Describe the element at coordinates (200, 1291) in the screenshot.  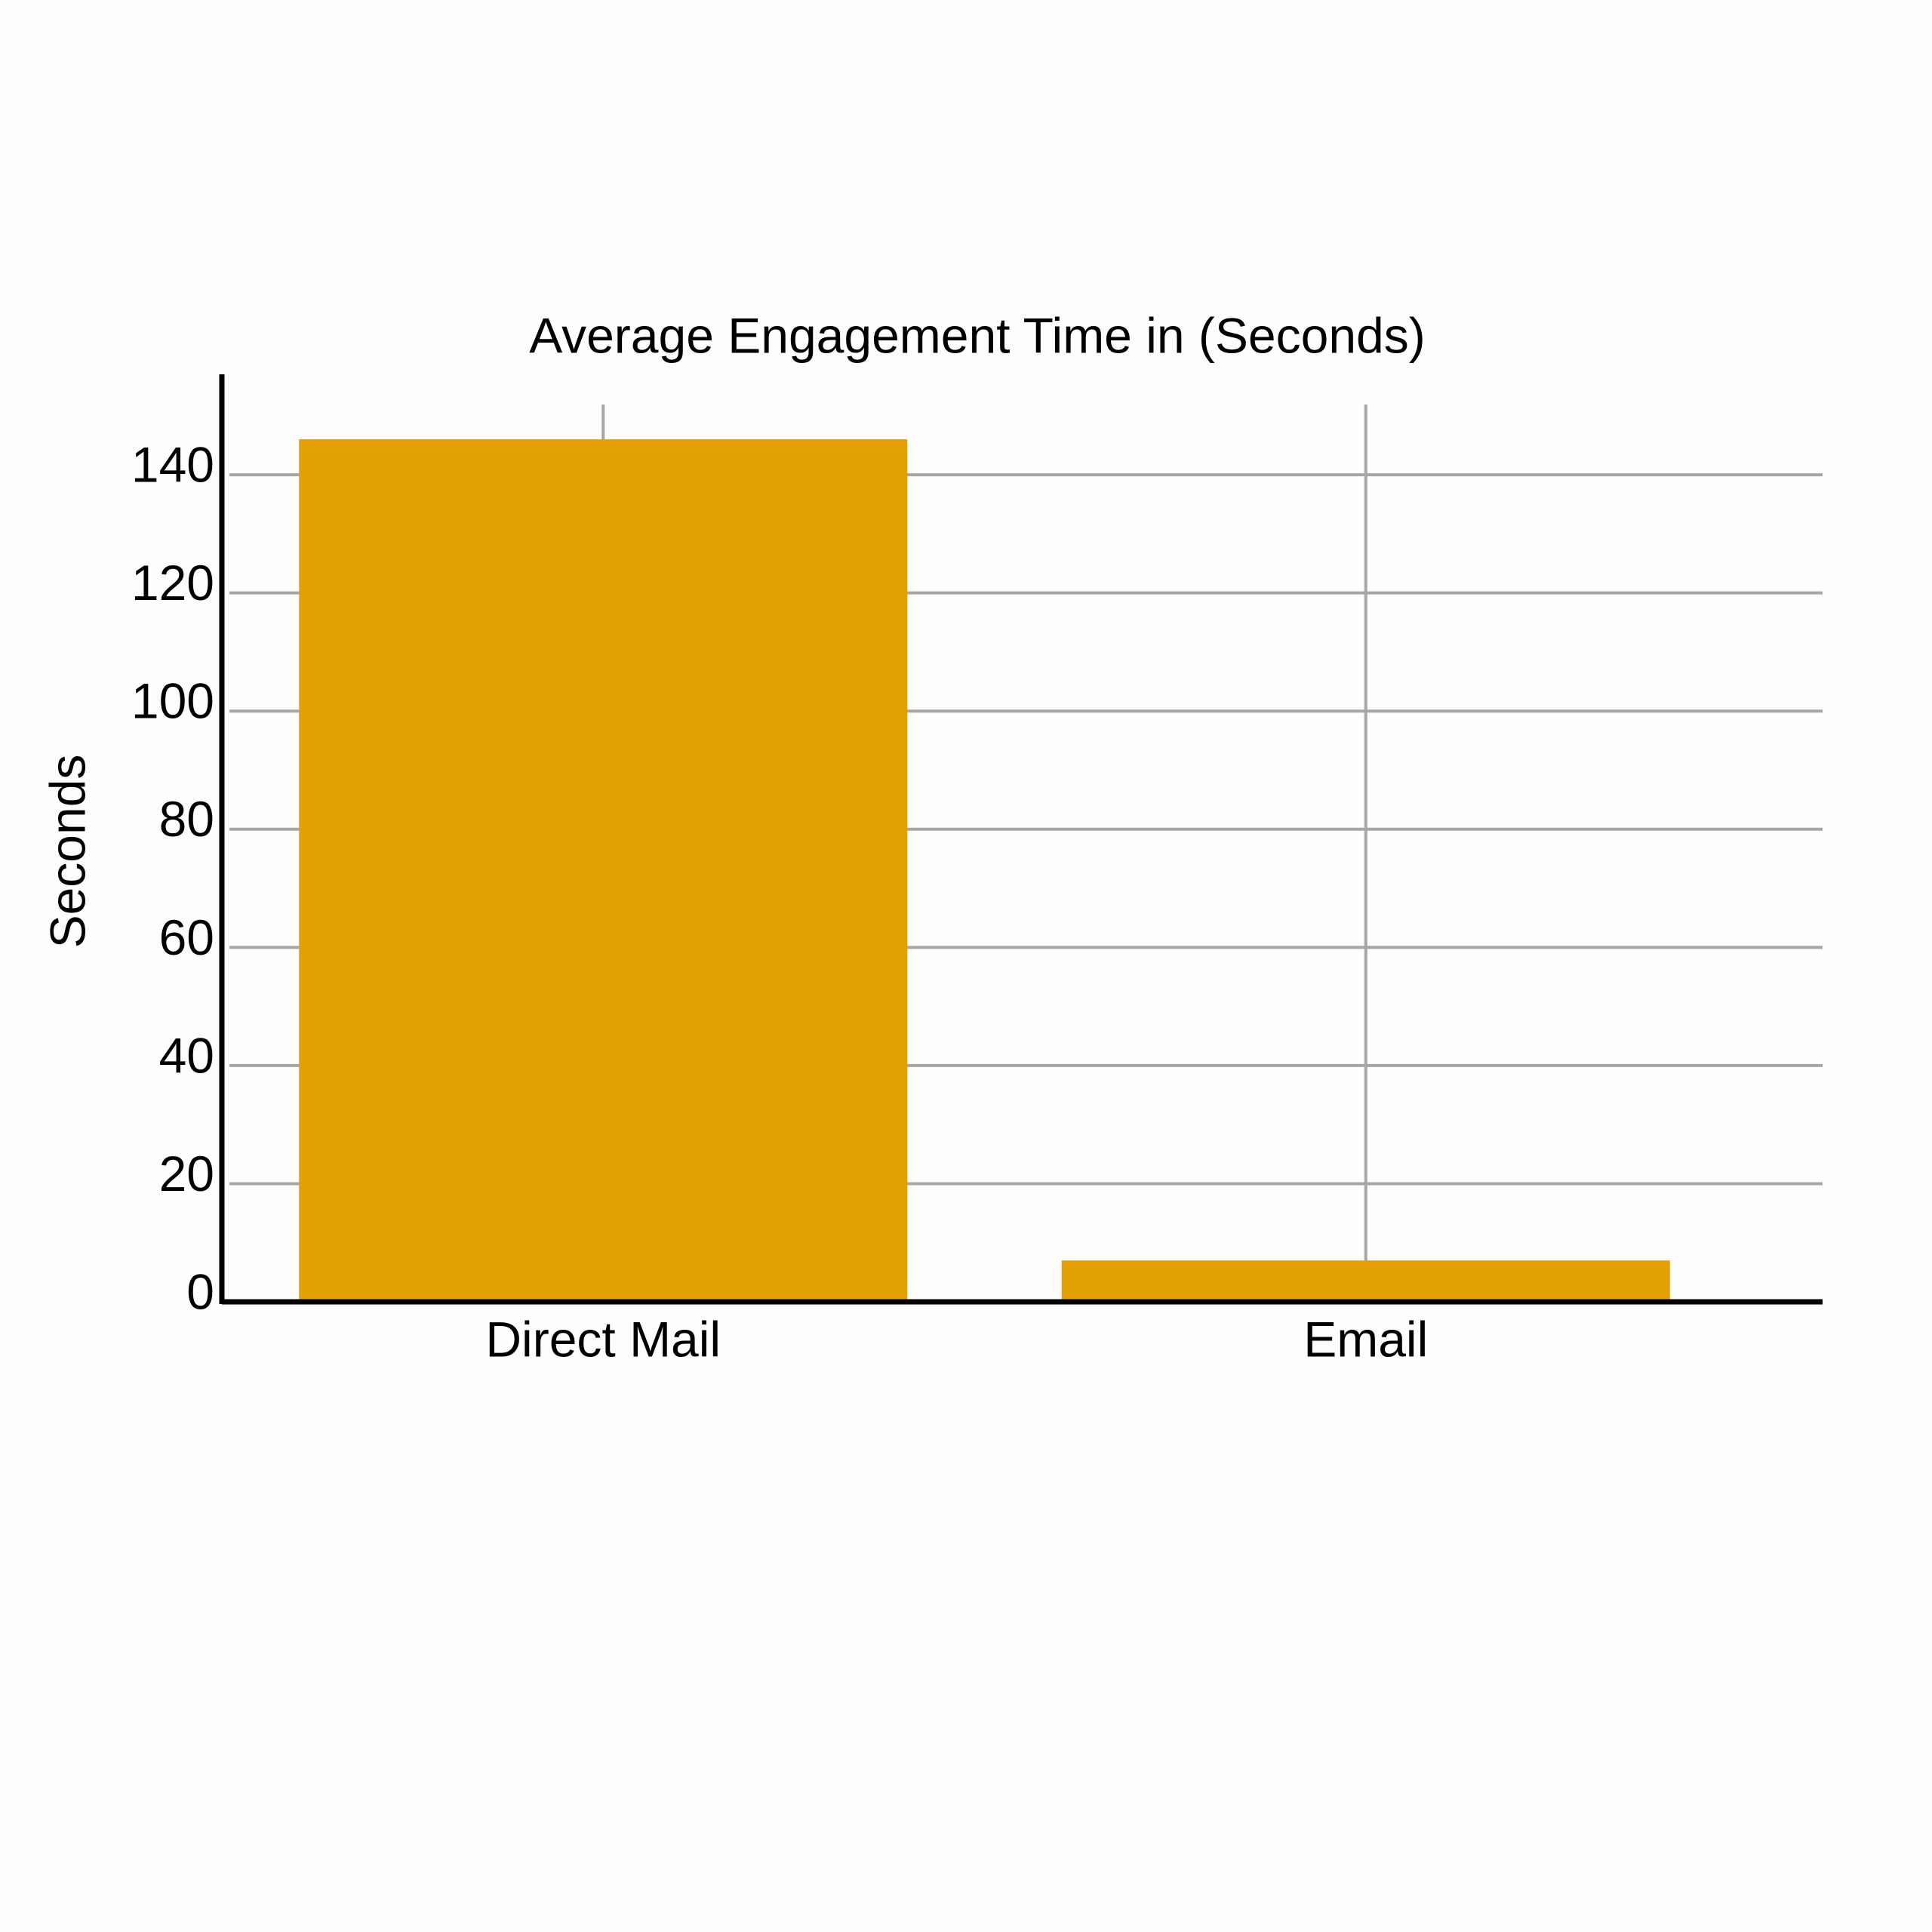
I see `y-tick-label: 0` at that location.